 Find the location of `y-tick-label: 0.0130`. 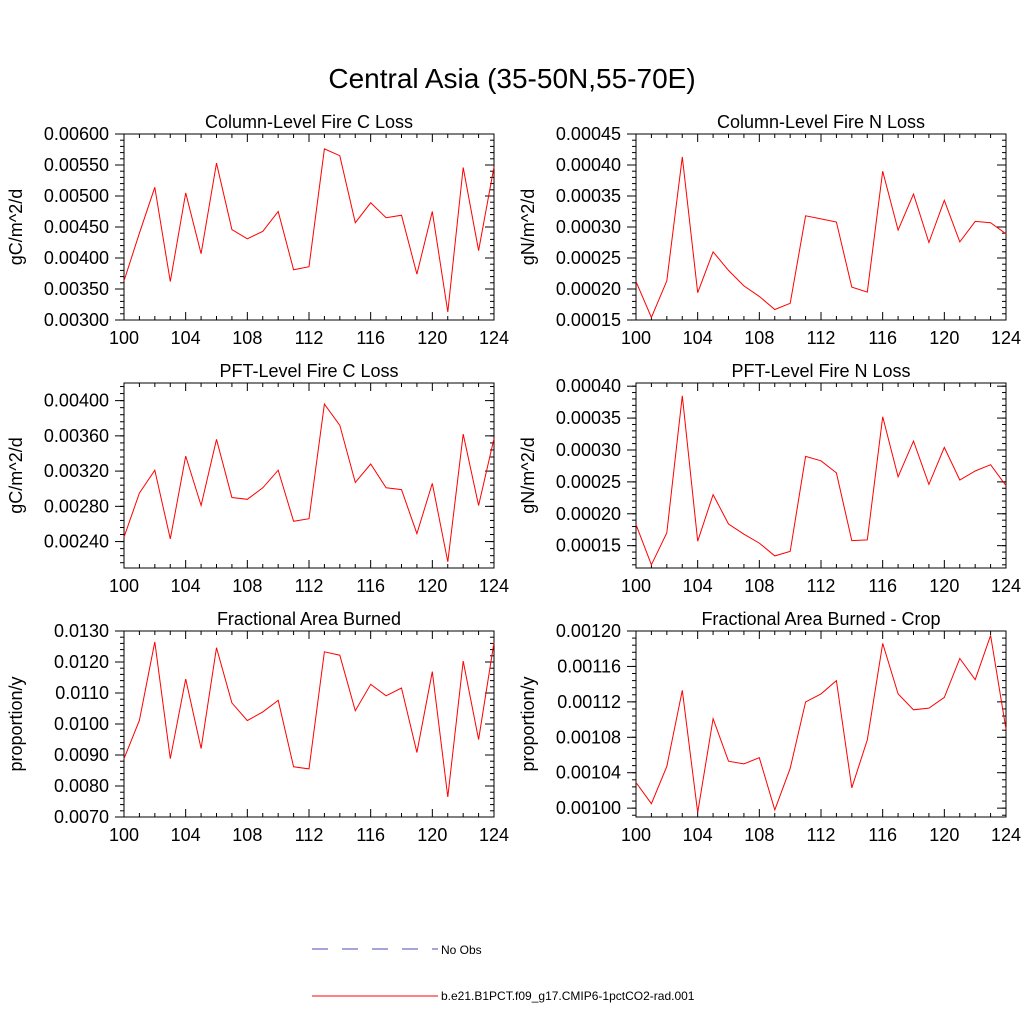

y-tick-label: 0.0130 is located at coordinates (81, 631).